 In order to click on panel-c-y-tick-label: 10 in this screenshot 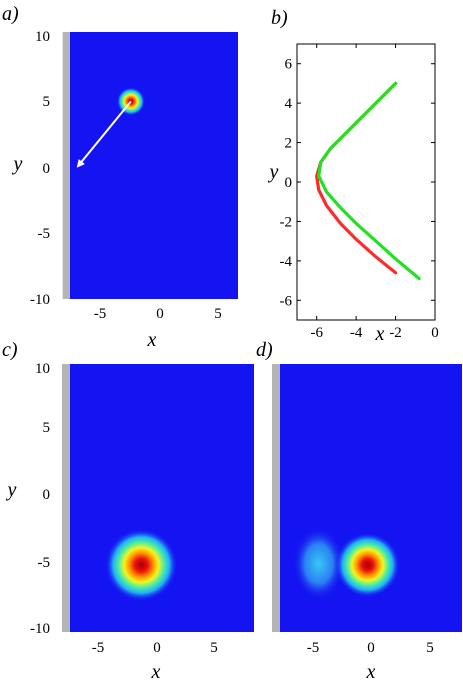, I will do `click(42, 369)`.